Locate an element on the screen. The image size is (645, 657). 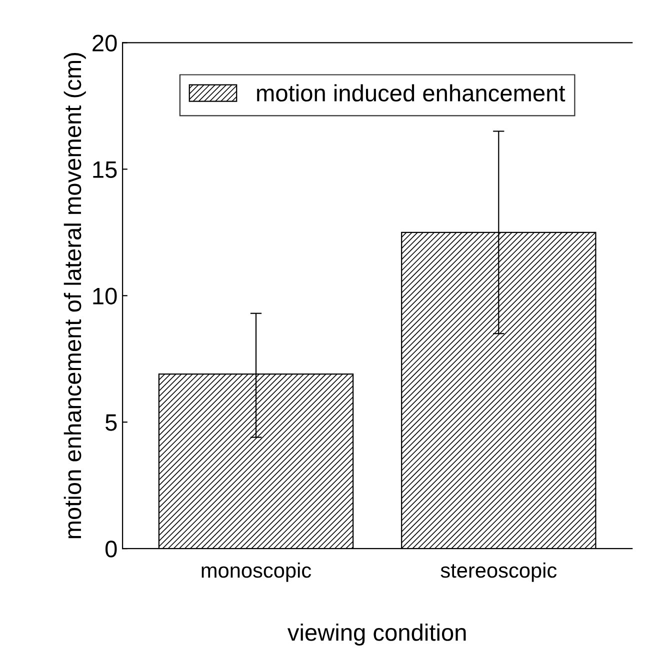
y-tick-label: 10 is located at coordinates (105, 296).